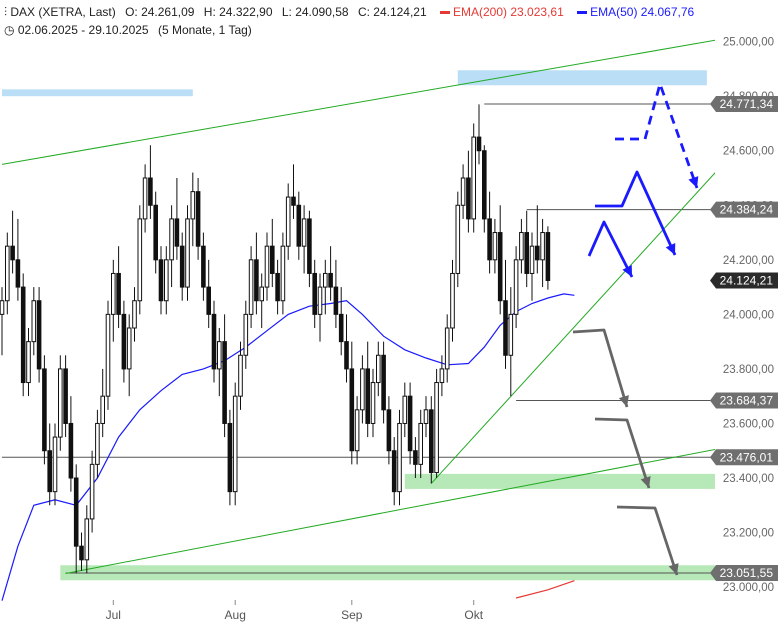  Describe the element at coordinates (582, 13) in the screenshot. I see `ema50-swatch` at that location.